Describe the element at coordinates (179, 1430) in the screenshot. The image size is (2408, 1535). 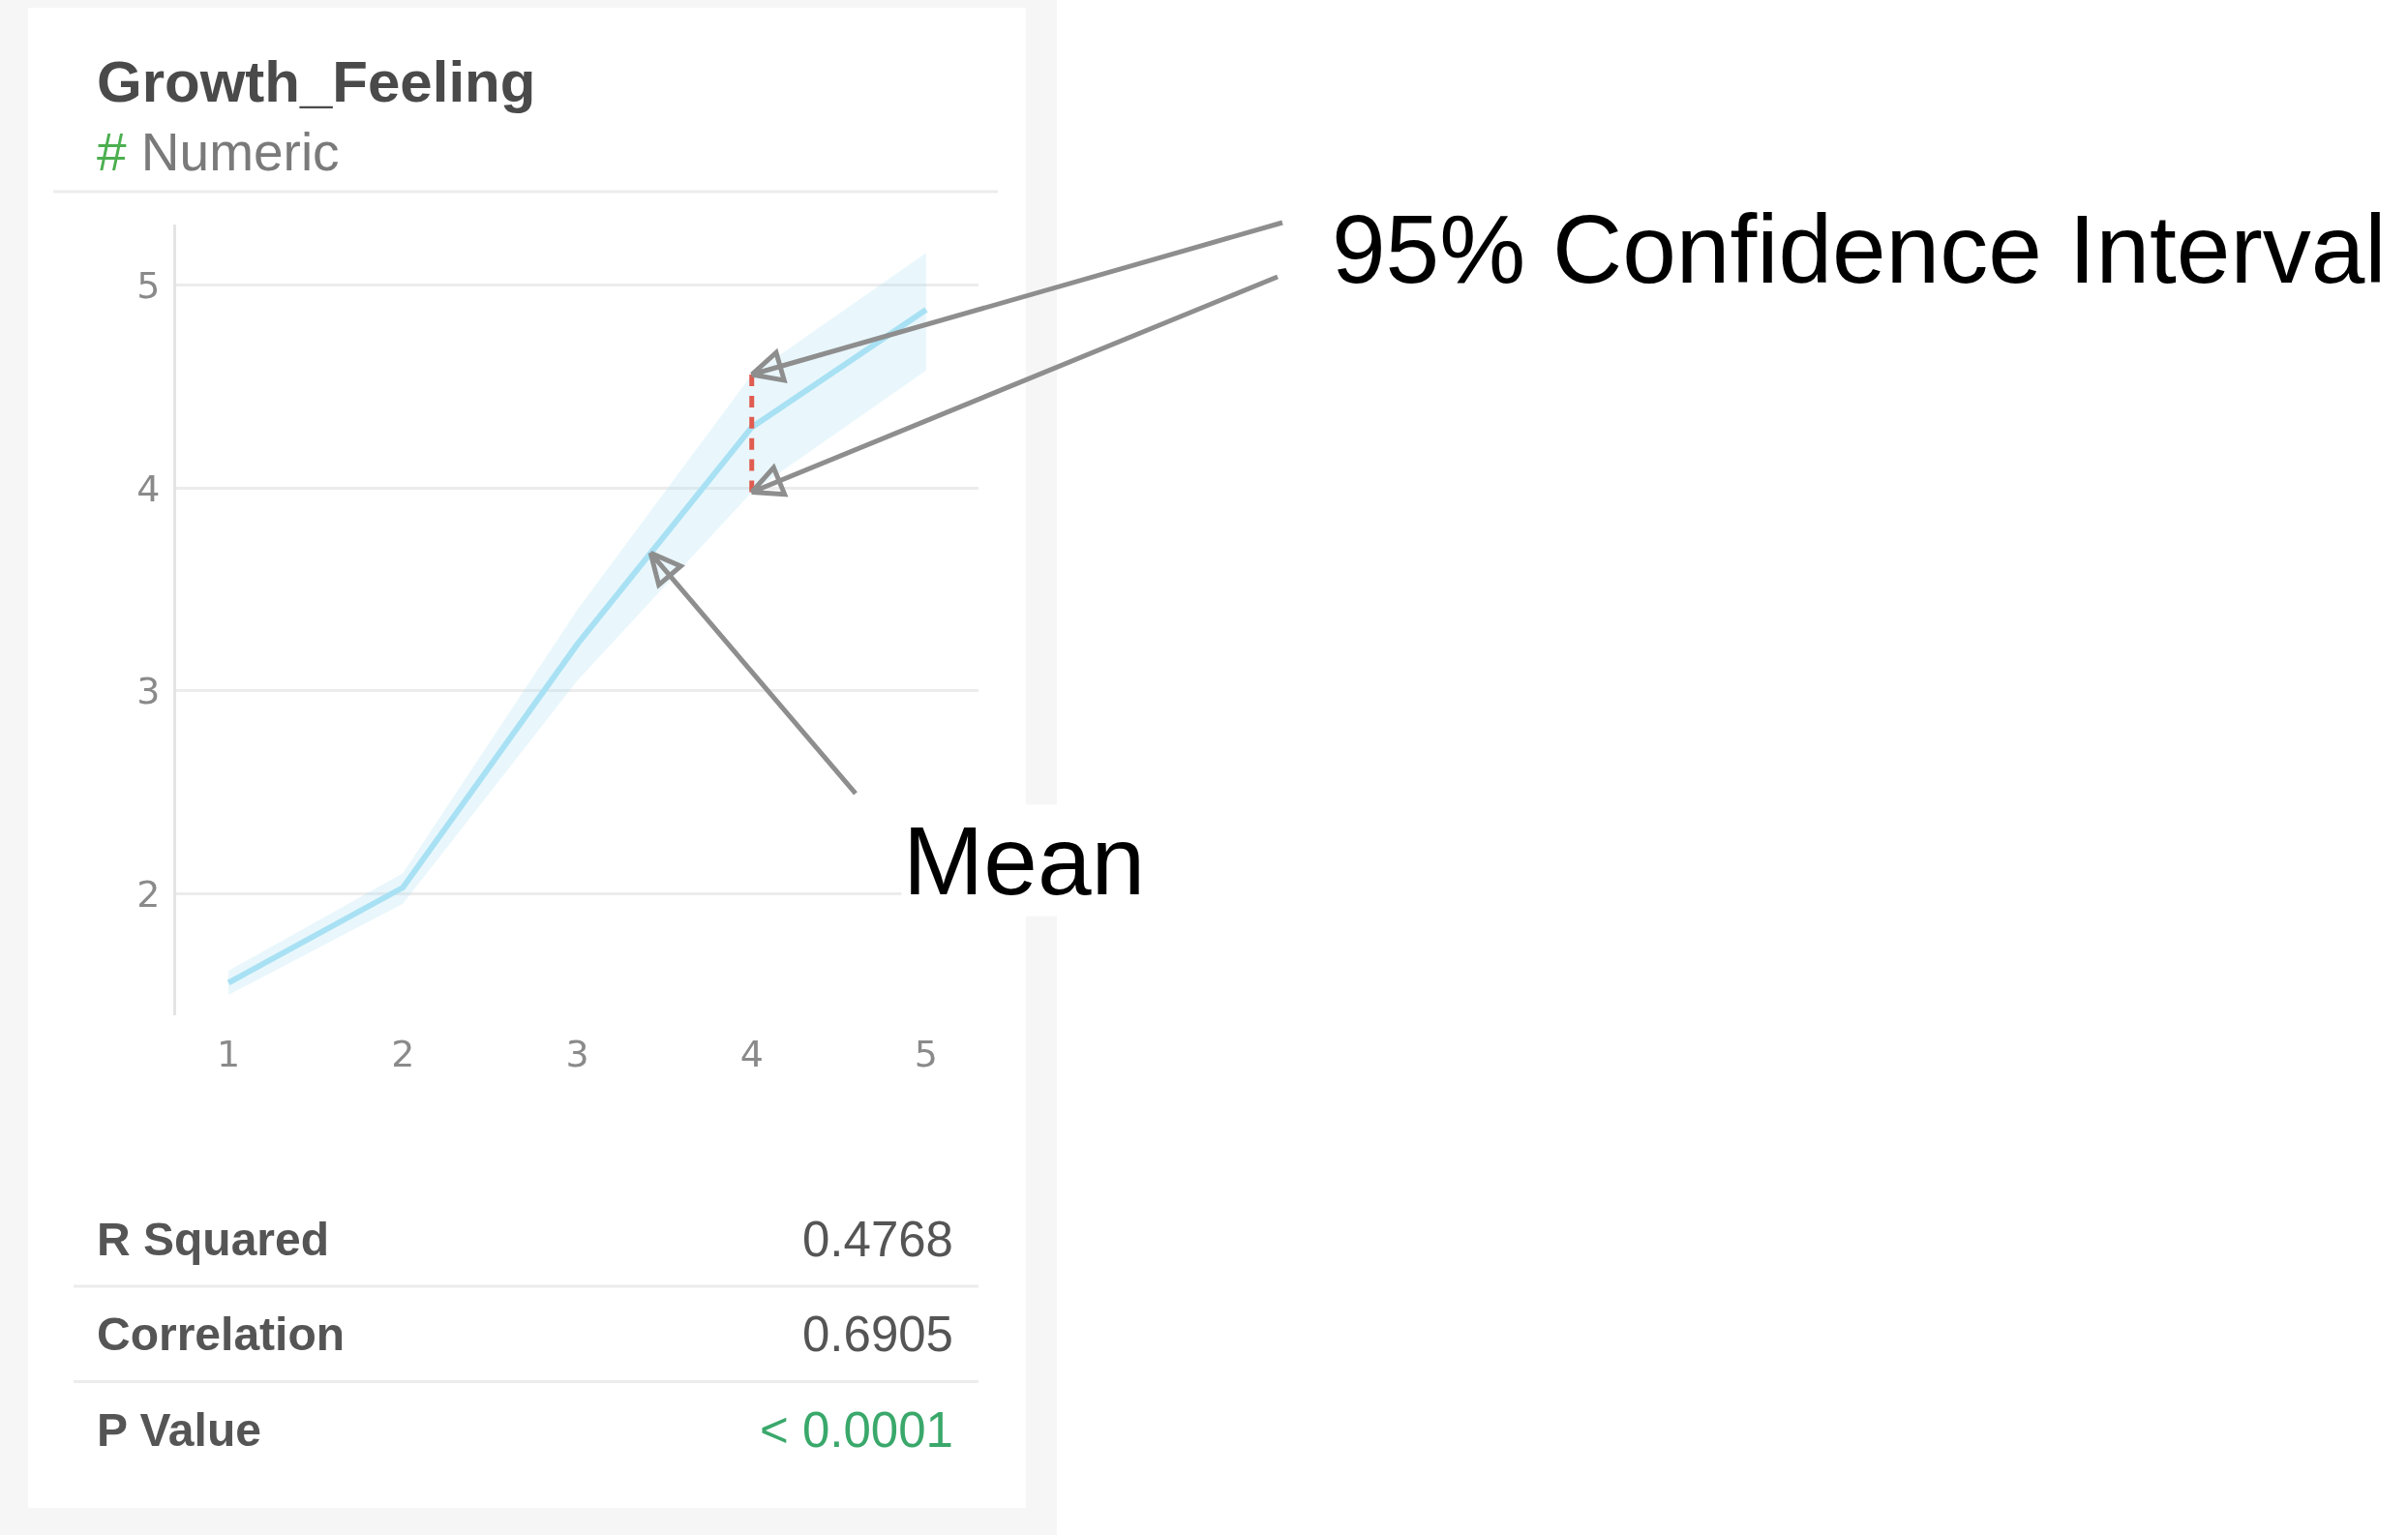
I see `text: P Value` at that location.